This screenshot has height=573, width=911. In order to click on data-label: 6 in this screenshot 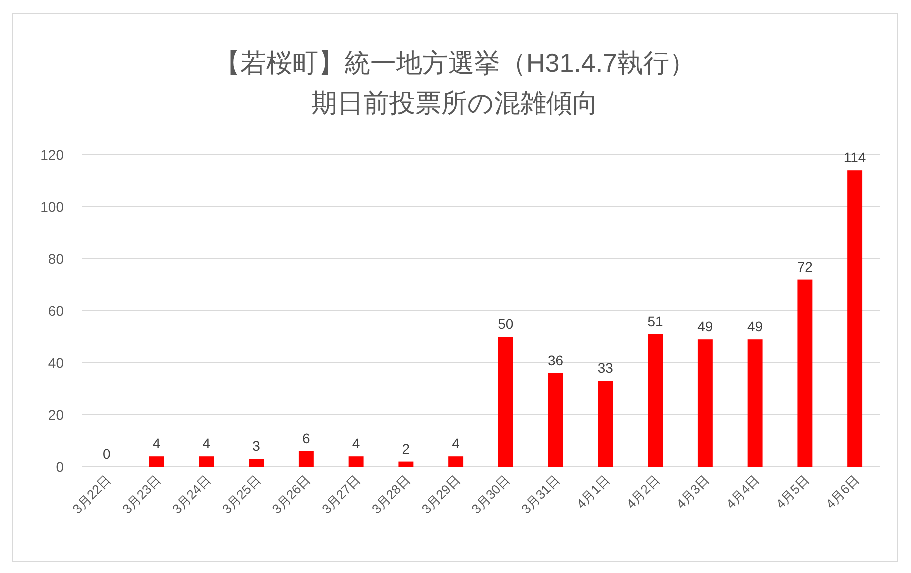, I will do `click(306, 438)`.